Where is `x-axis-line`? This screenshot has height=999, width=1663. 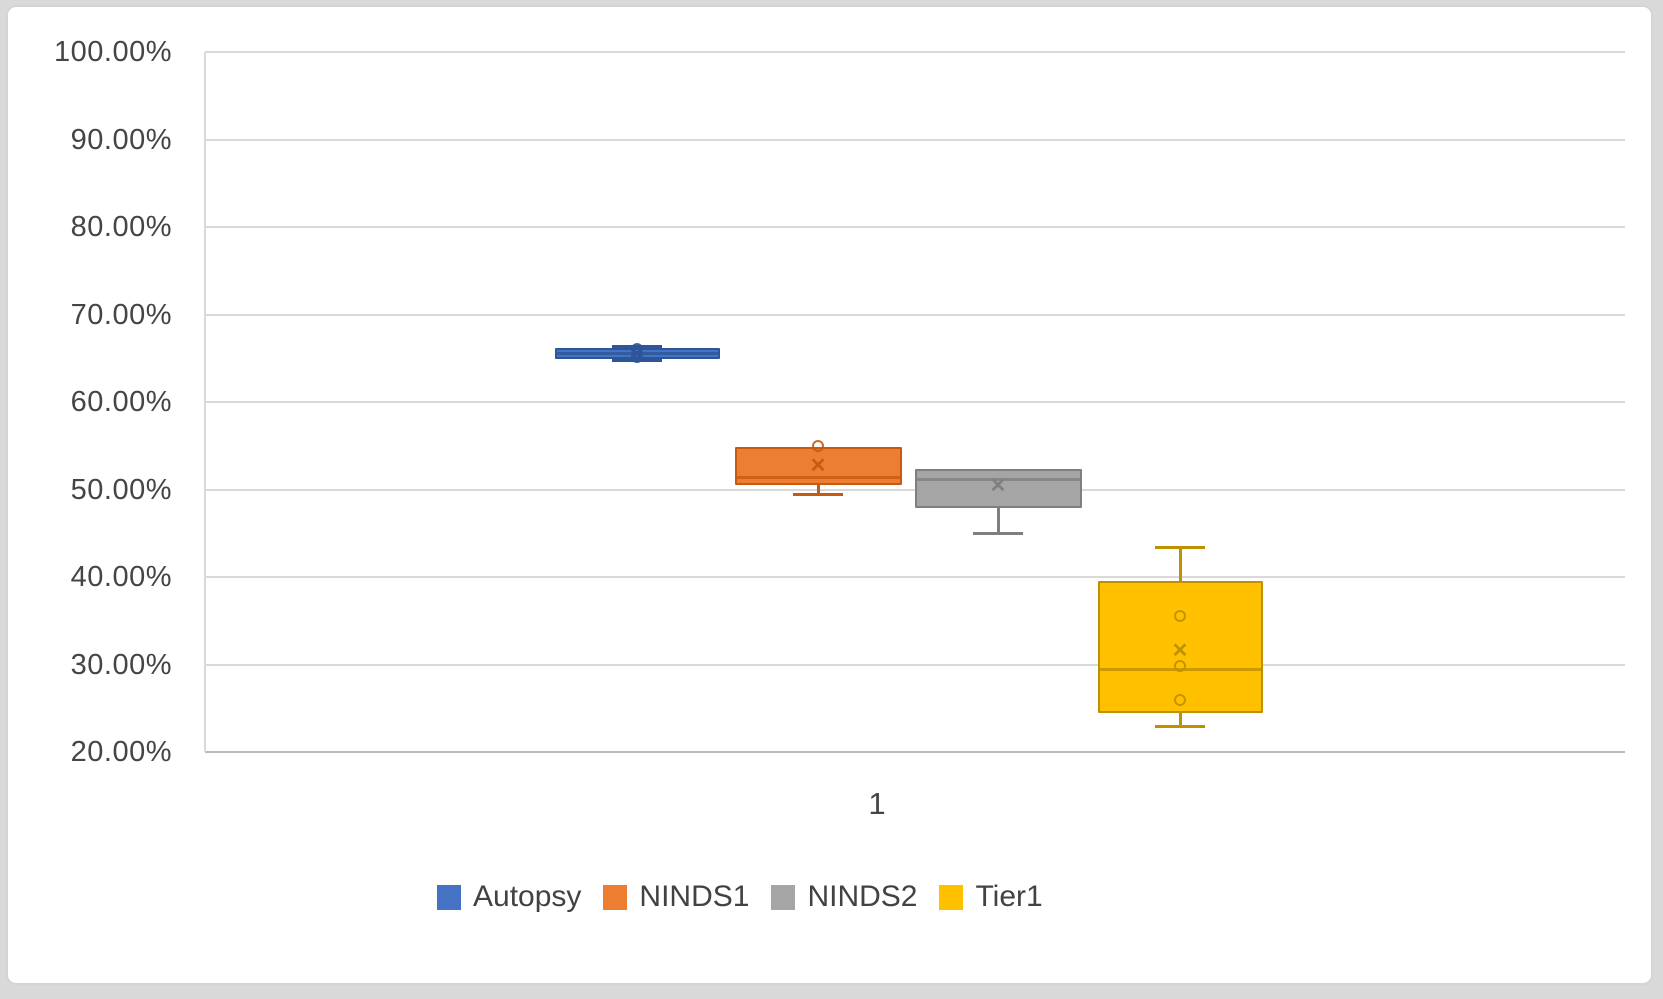
x-axis-line is located at coordinates (915, 752).